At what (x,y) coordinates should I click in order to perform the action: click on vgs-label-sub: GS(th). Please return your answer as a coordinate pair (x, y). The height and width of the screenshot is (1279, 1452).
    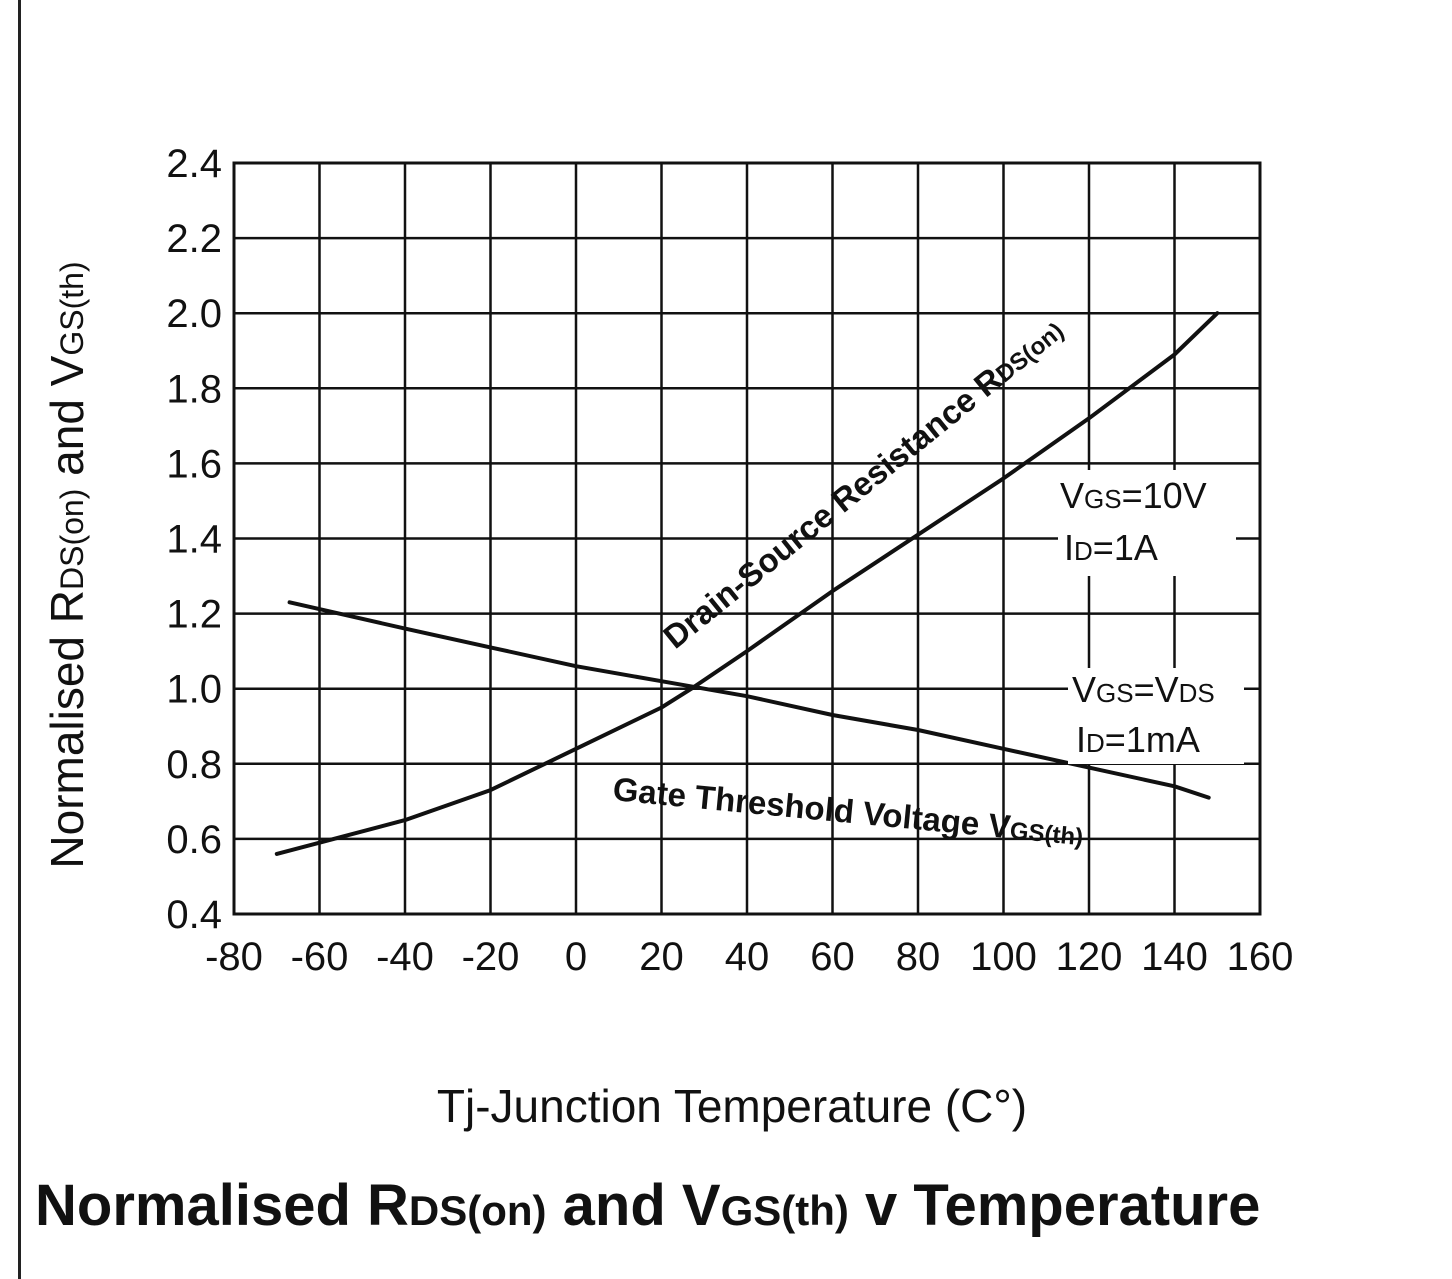
    Looking at the image, I should click on (1047, 834).